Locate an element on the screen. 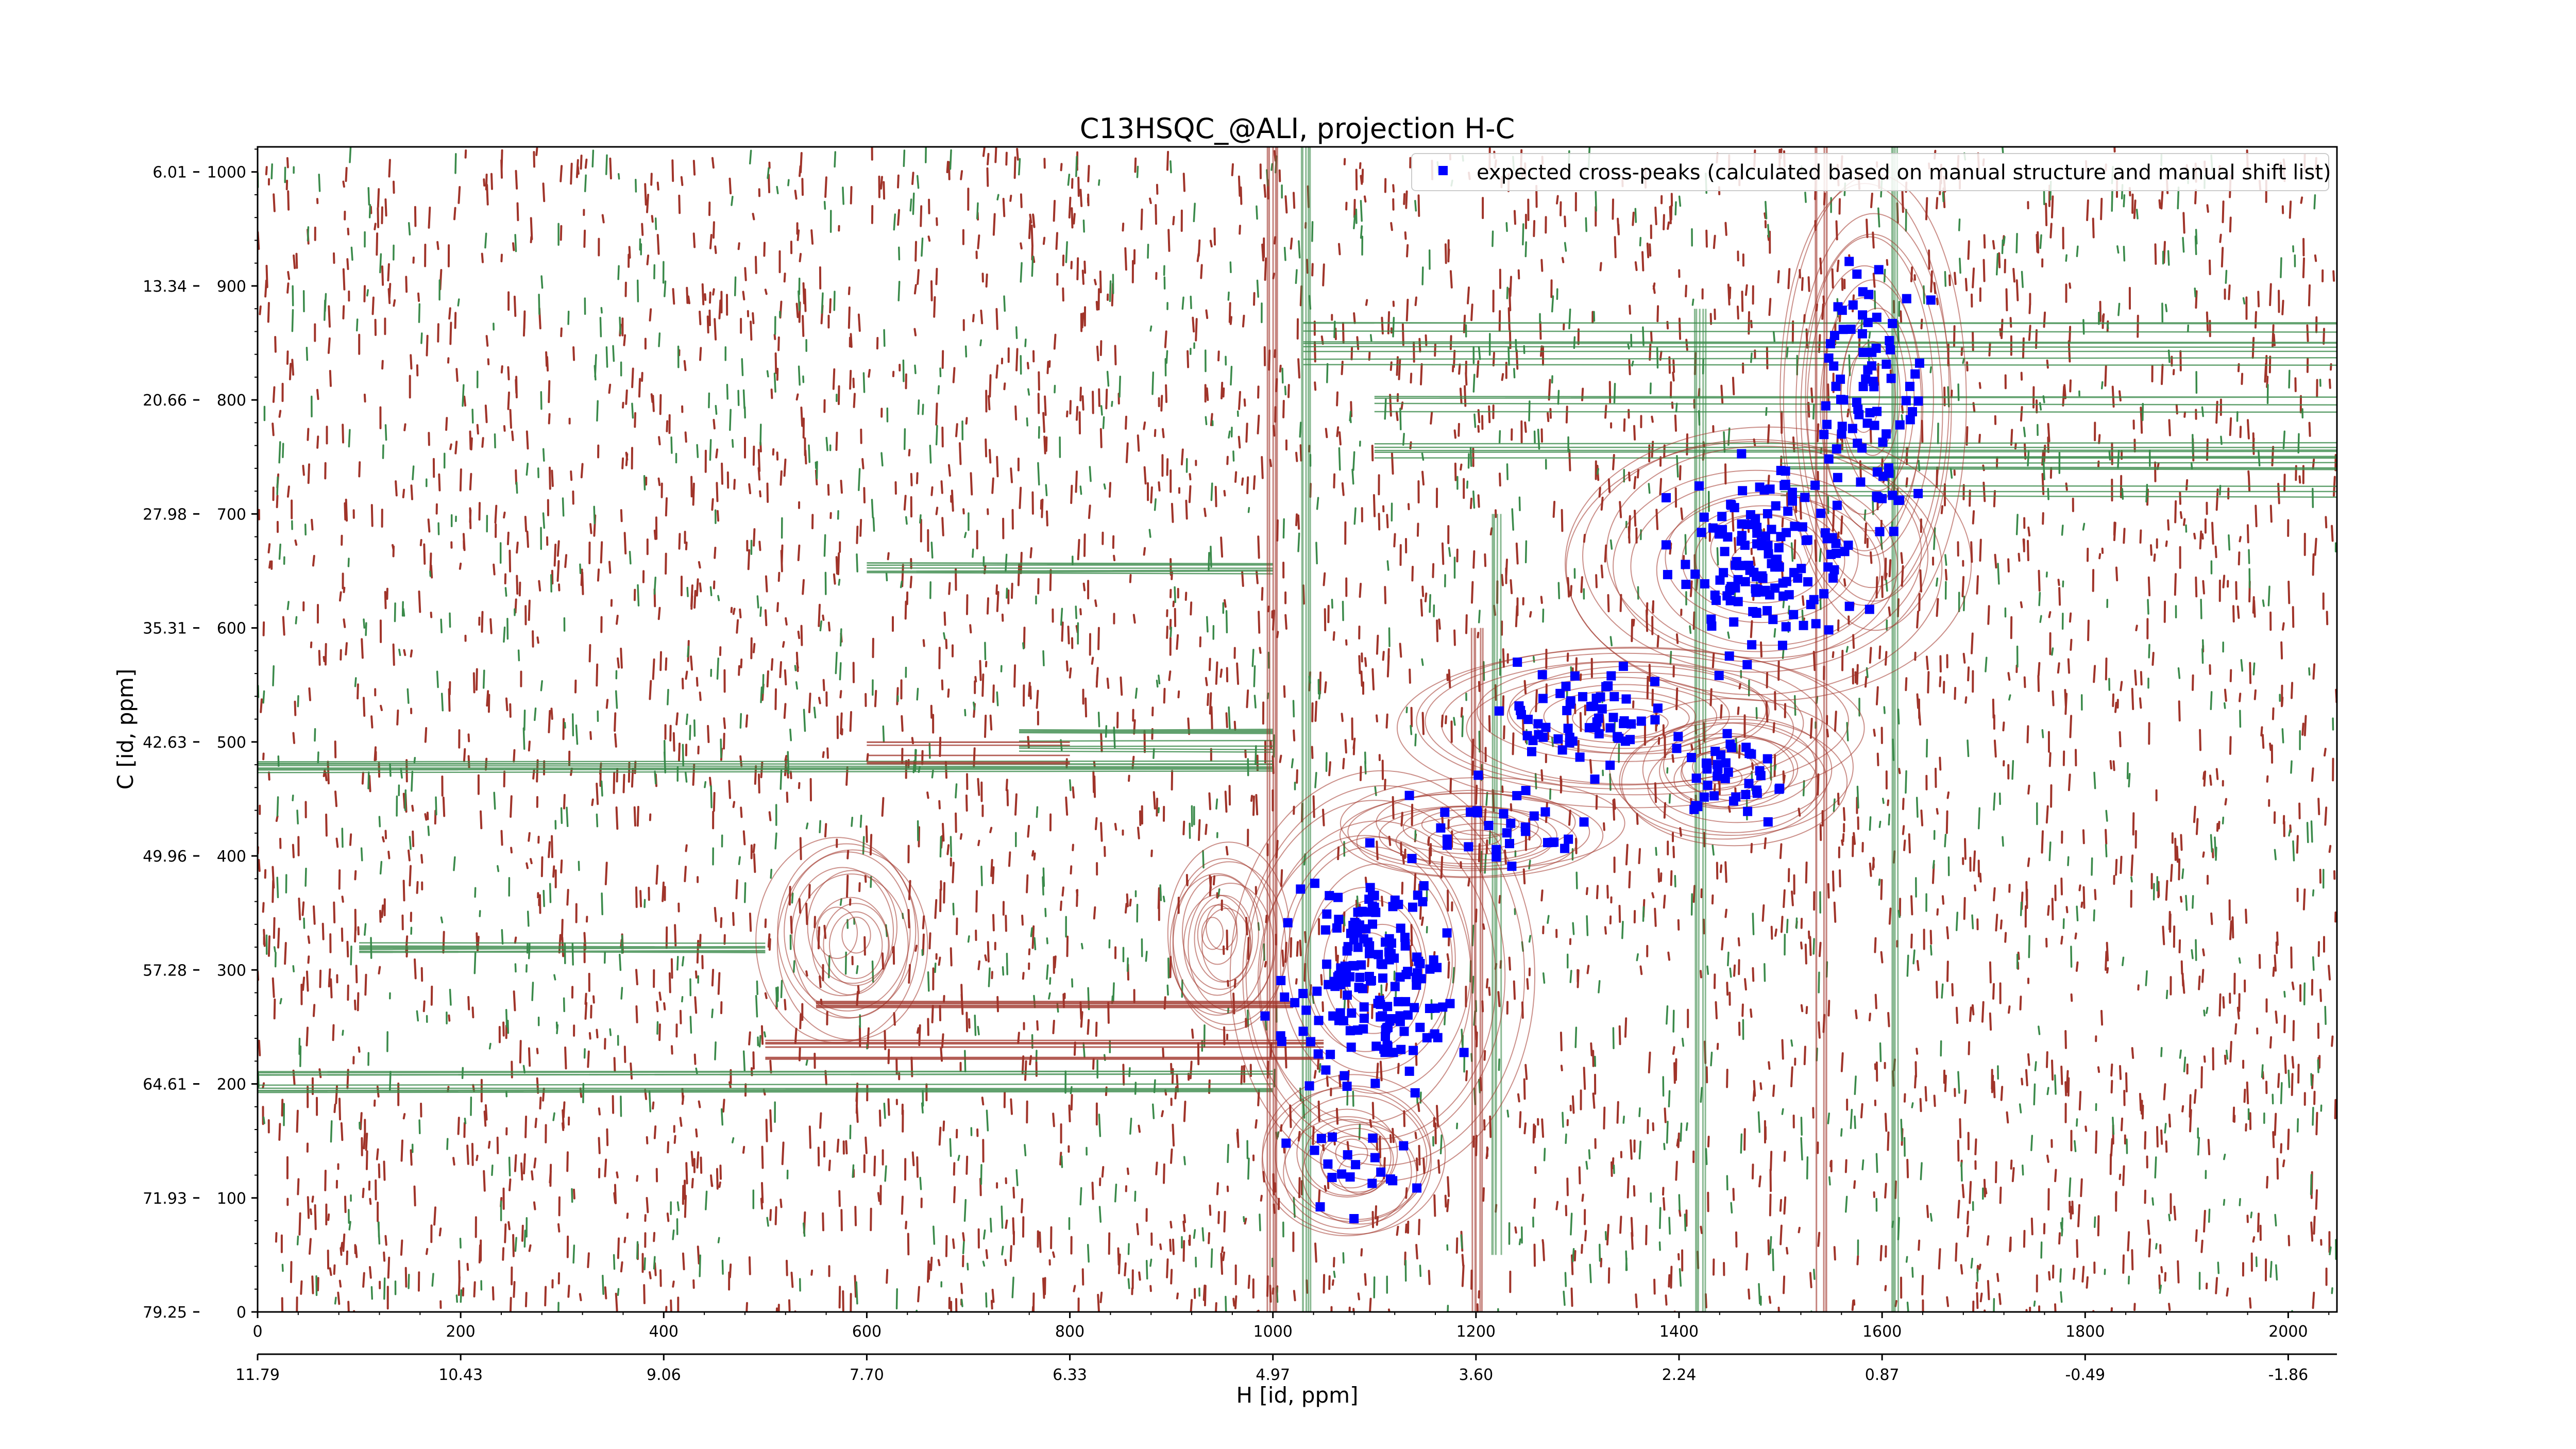 The width and height of the screenshot is (2576, 1449). ppm-x-tick-label: 10.43 is located at coordinates (460, 1375).